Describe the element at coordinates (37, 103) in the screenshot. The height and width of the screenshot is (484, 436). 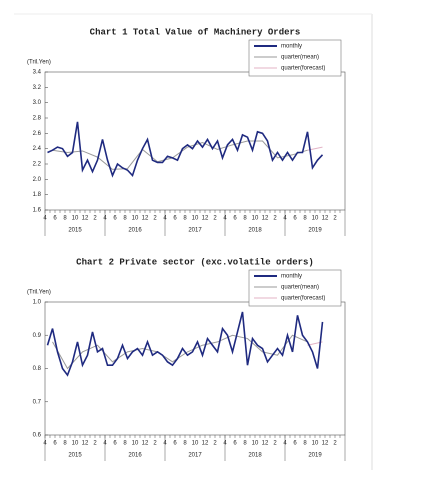
I see `y-tick-label: 3.0` at that location.